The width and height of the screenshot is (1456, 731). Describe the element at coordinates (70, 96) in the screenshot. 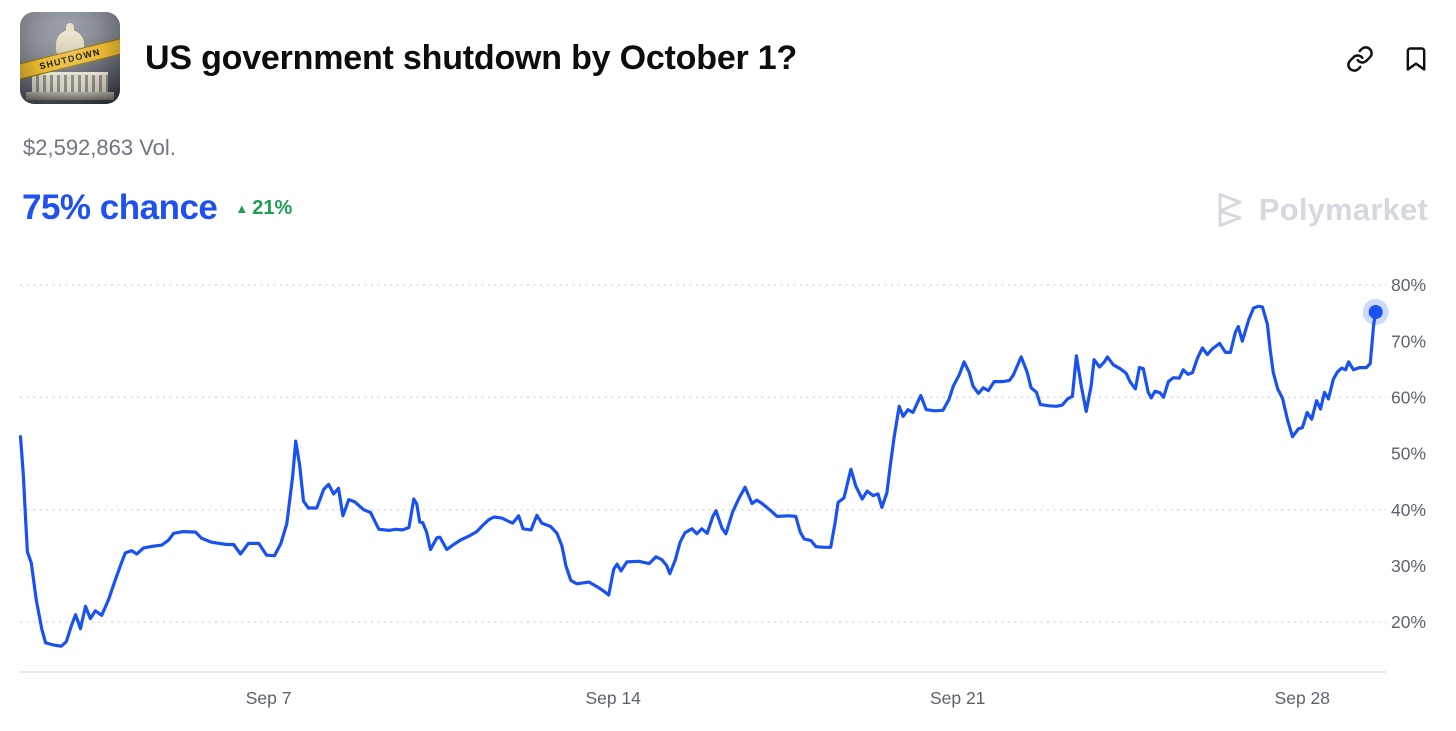

I see `capitol-steps-graphic` at that location.